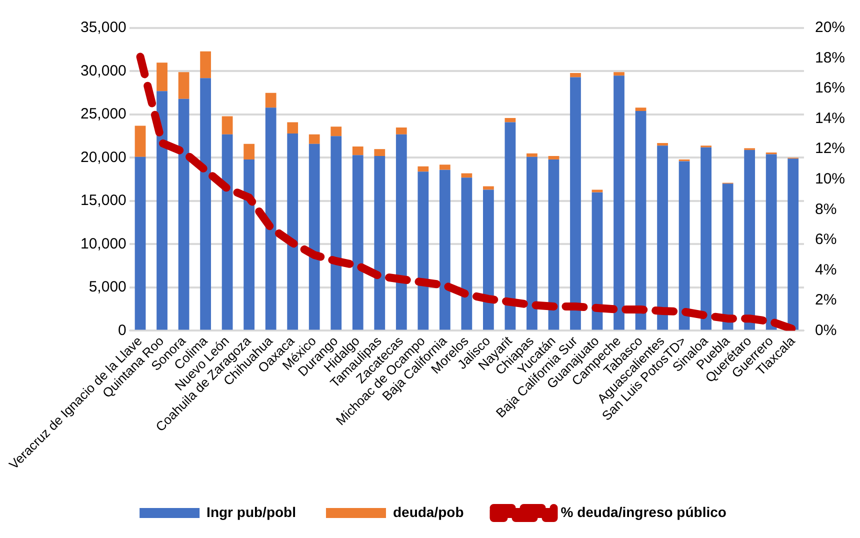  What do you see at coordinates (107, 287) in the screenshot?
I see `y-tick-label: 5,000` at bounding box center [107, 287].